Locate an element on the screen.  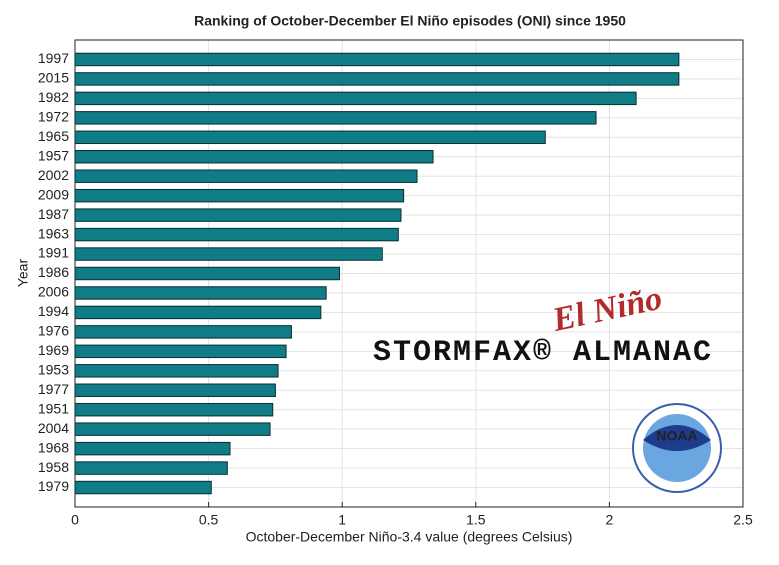
y-tick-label: 1997 is located at coordinates (53, 58).